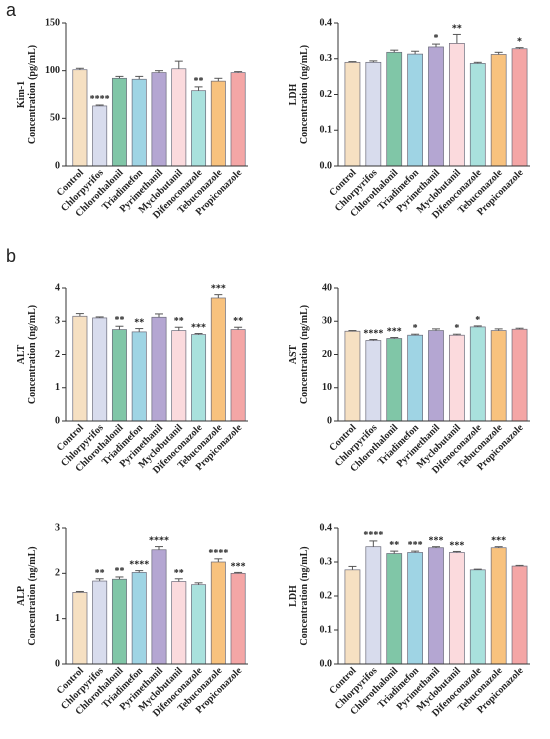  What do you see at coordinates (57, 354) in the screenshot?
I see `y-tick-label: 2` at bounding box center [57, 354].